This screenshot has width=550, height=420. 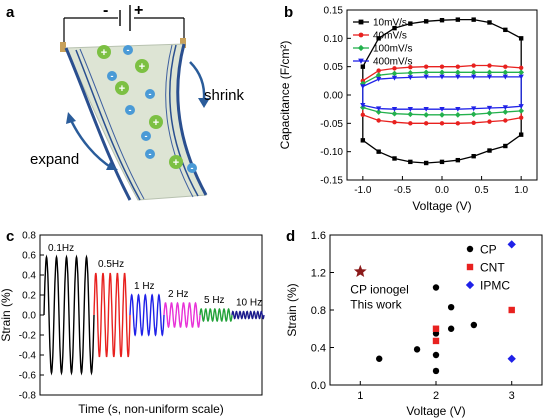 I want to click on y-tick-label: 0.05, so click(x=334, y=67).